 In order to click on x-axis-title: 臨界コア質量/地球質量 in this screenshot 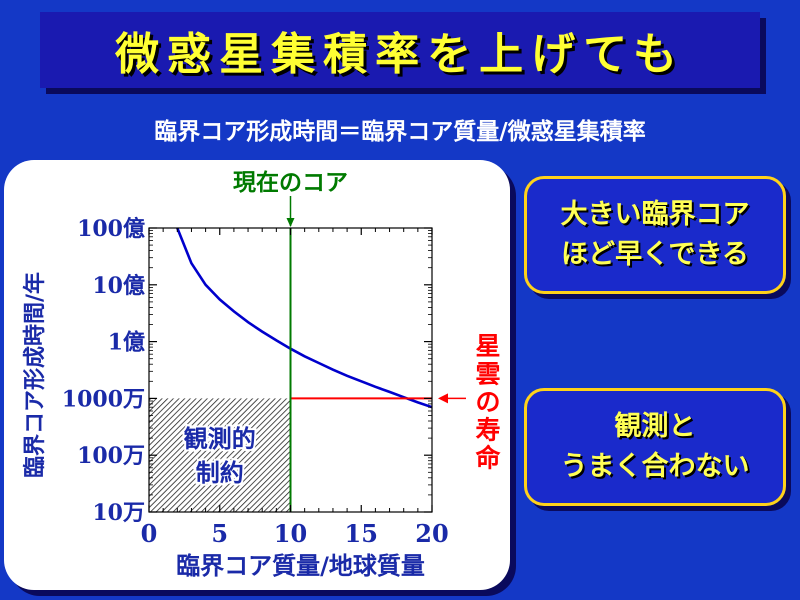, I will do `click(300, 566)`.